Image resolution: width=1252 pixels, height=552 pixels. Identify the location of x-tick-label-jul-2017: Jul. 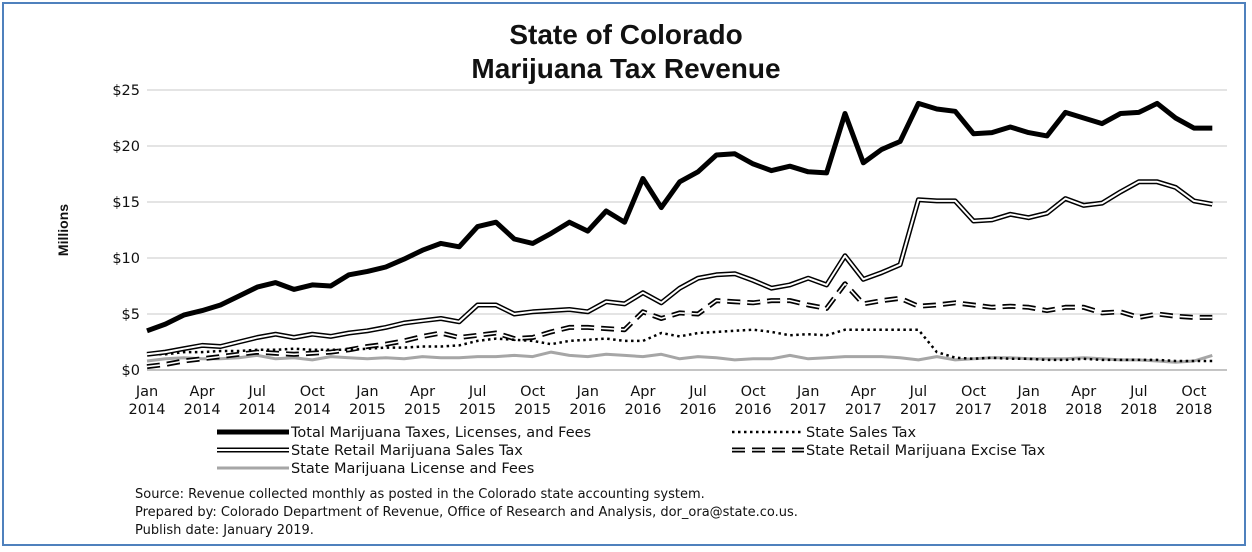
(918, 392).